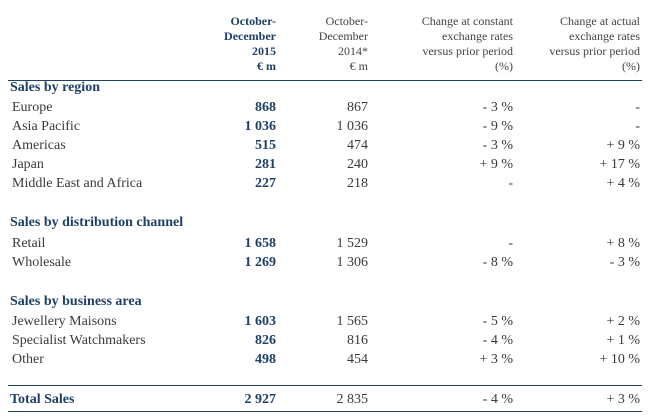 Image resolution: width=650 pixels, height=416 pixels. What do you see at coordinates (28, 359) in the screenshot?
I see `row-label: Other` at bounding box center [28, 359].